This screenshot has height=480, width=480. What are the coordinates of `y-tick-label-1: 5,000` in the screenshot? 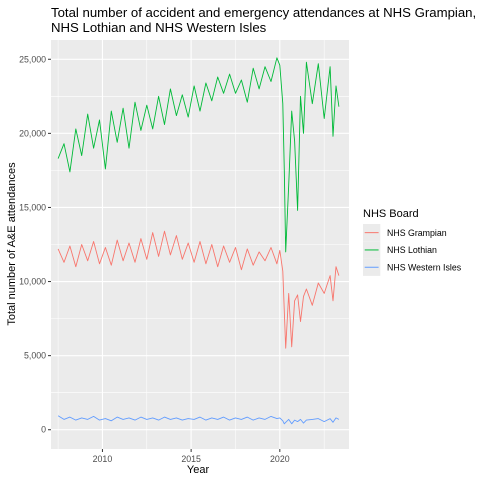 It's located at (35, 356).